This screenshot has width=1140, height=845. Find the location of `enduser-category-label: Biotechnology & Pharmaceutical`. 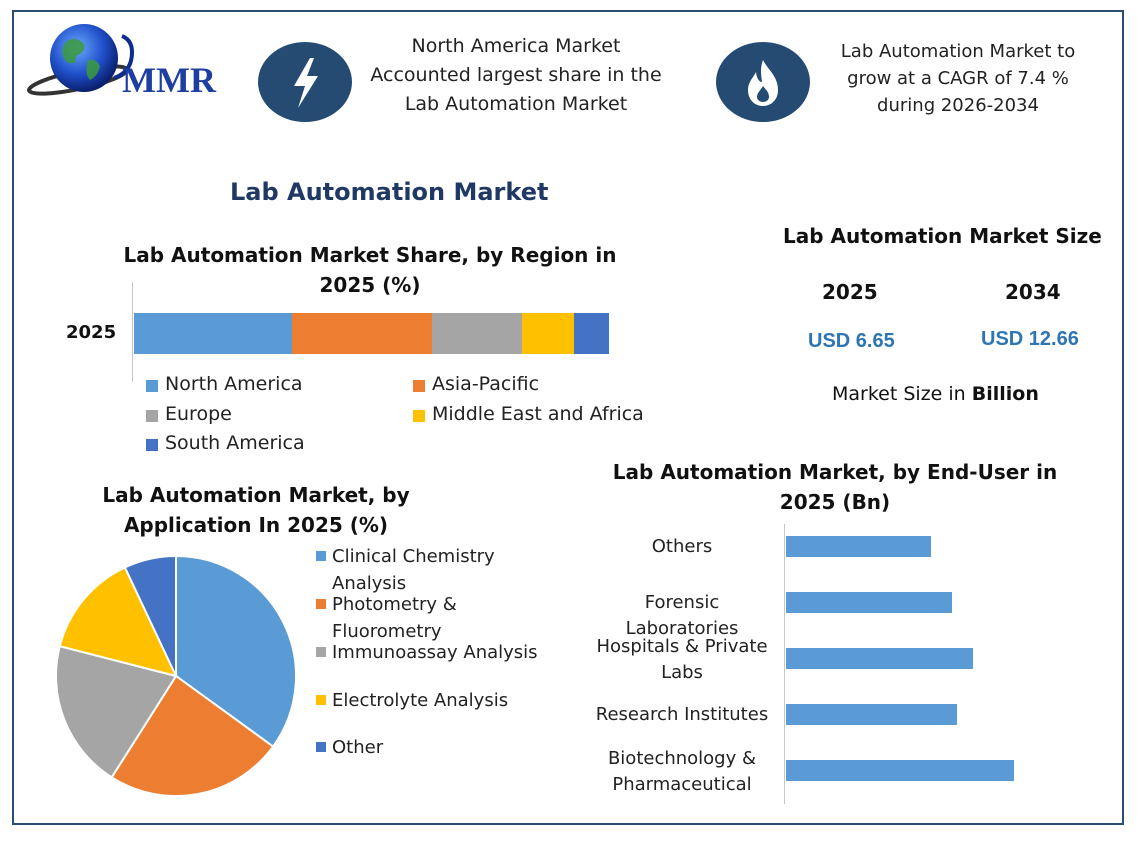

enduser-category-label: Biotechnology & Pharmaceutical is located at coordinates (682, 771).